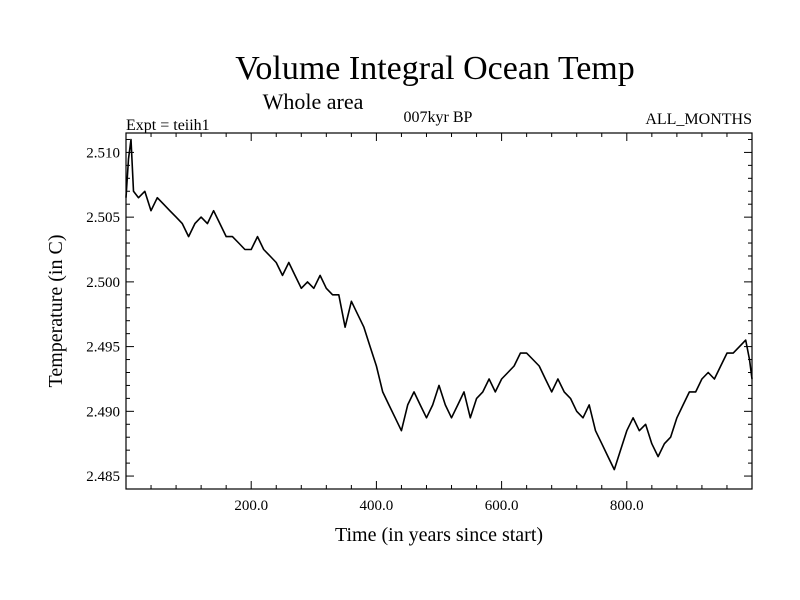 The height and width of the screenshot is (600, 800). What do you see at coordinates (377, 506) in the screenshot?
I see `x-tick-label: 400.0` at bounding box center [377, 506].